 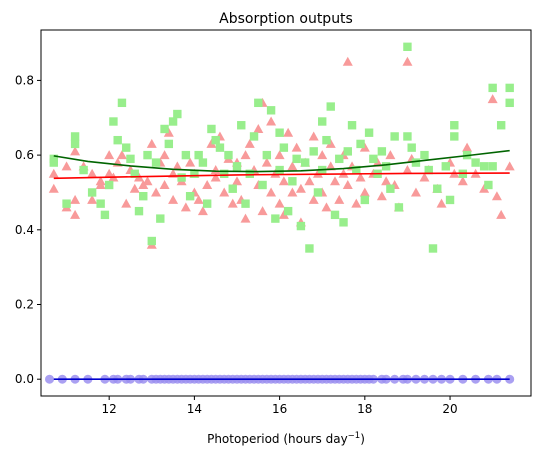 I want to click on chart-title: Absorption outputs, so click(x=286, y=19).